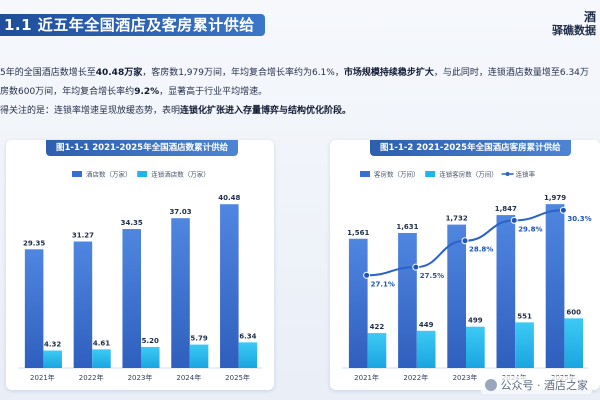 The height and width of the screenshot is (400, 600). What do you see at coordinates (83, 235) in the screenshot?
I see `bar-main-label-1: 31.27` at bounding box center [83, 235].